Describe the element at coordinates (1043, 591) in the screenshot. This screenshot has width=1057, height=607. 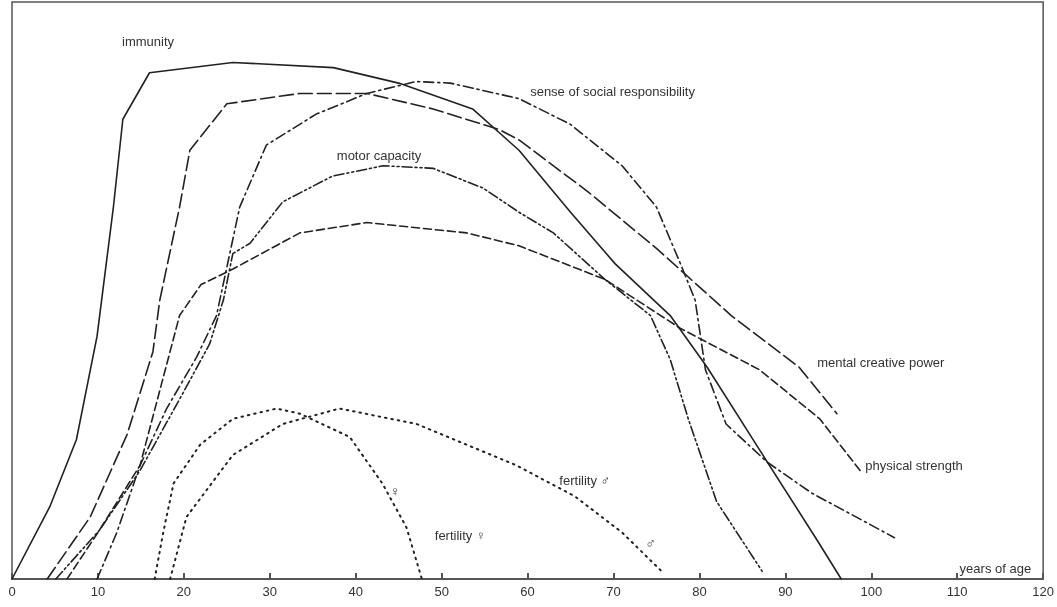
I see `x-tick-label: 120` at that location.